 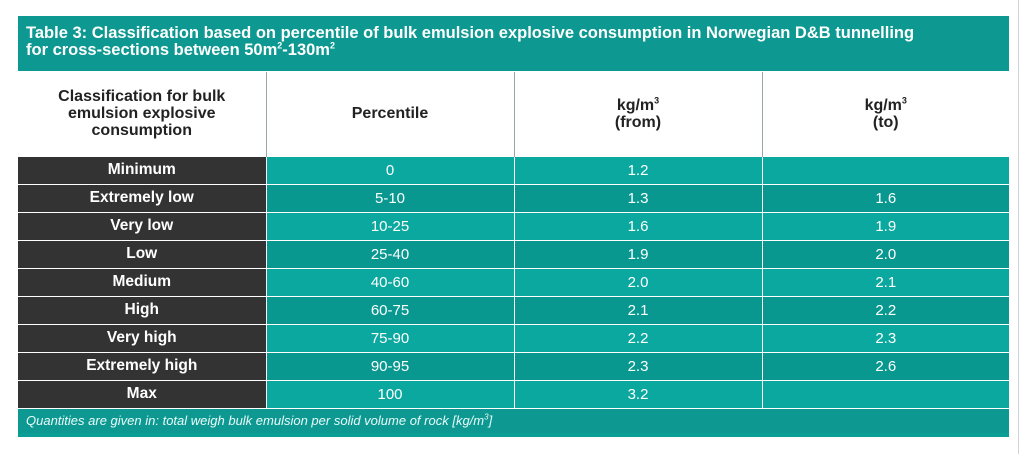 I want to click on row-from: 1.2, so click(x=637, y=169).